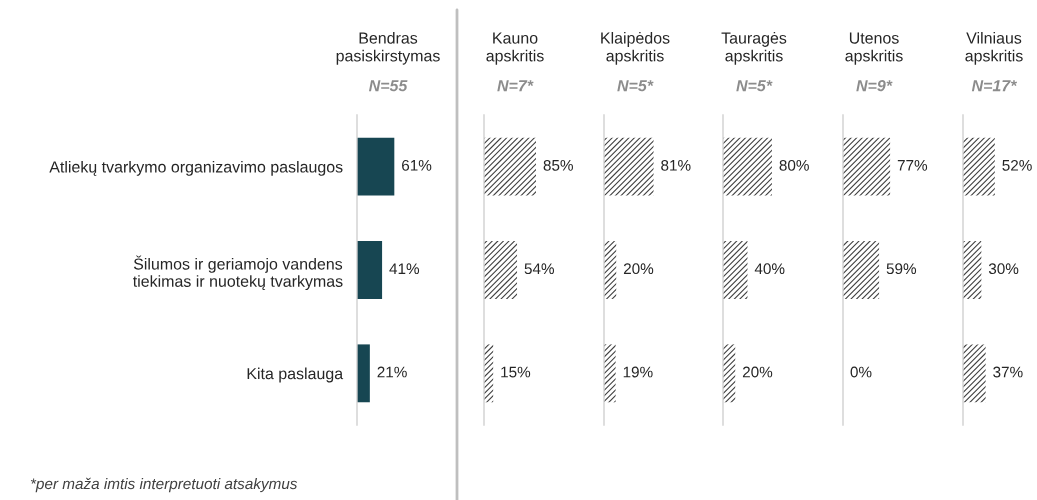 This screenshot has height=500, width=1037. I want to click on chart-subtitle: N=17*, so click(994, 86).